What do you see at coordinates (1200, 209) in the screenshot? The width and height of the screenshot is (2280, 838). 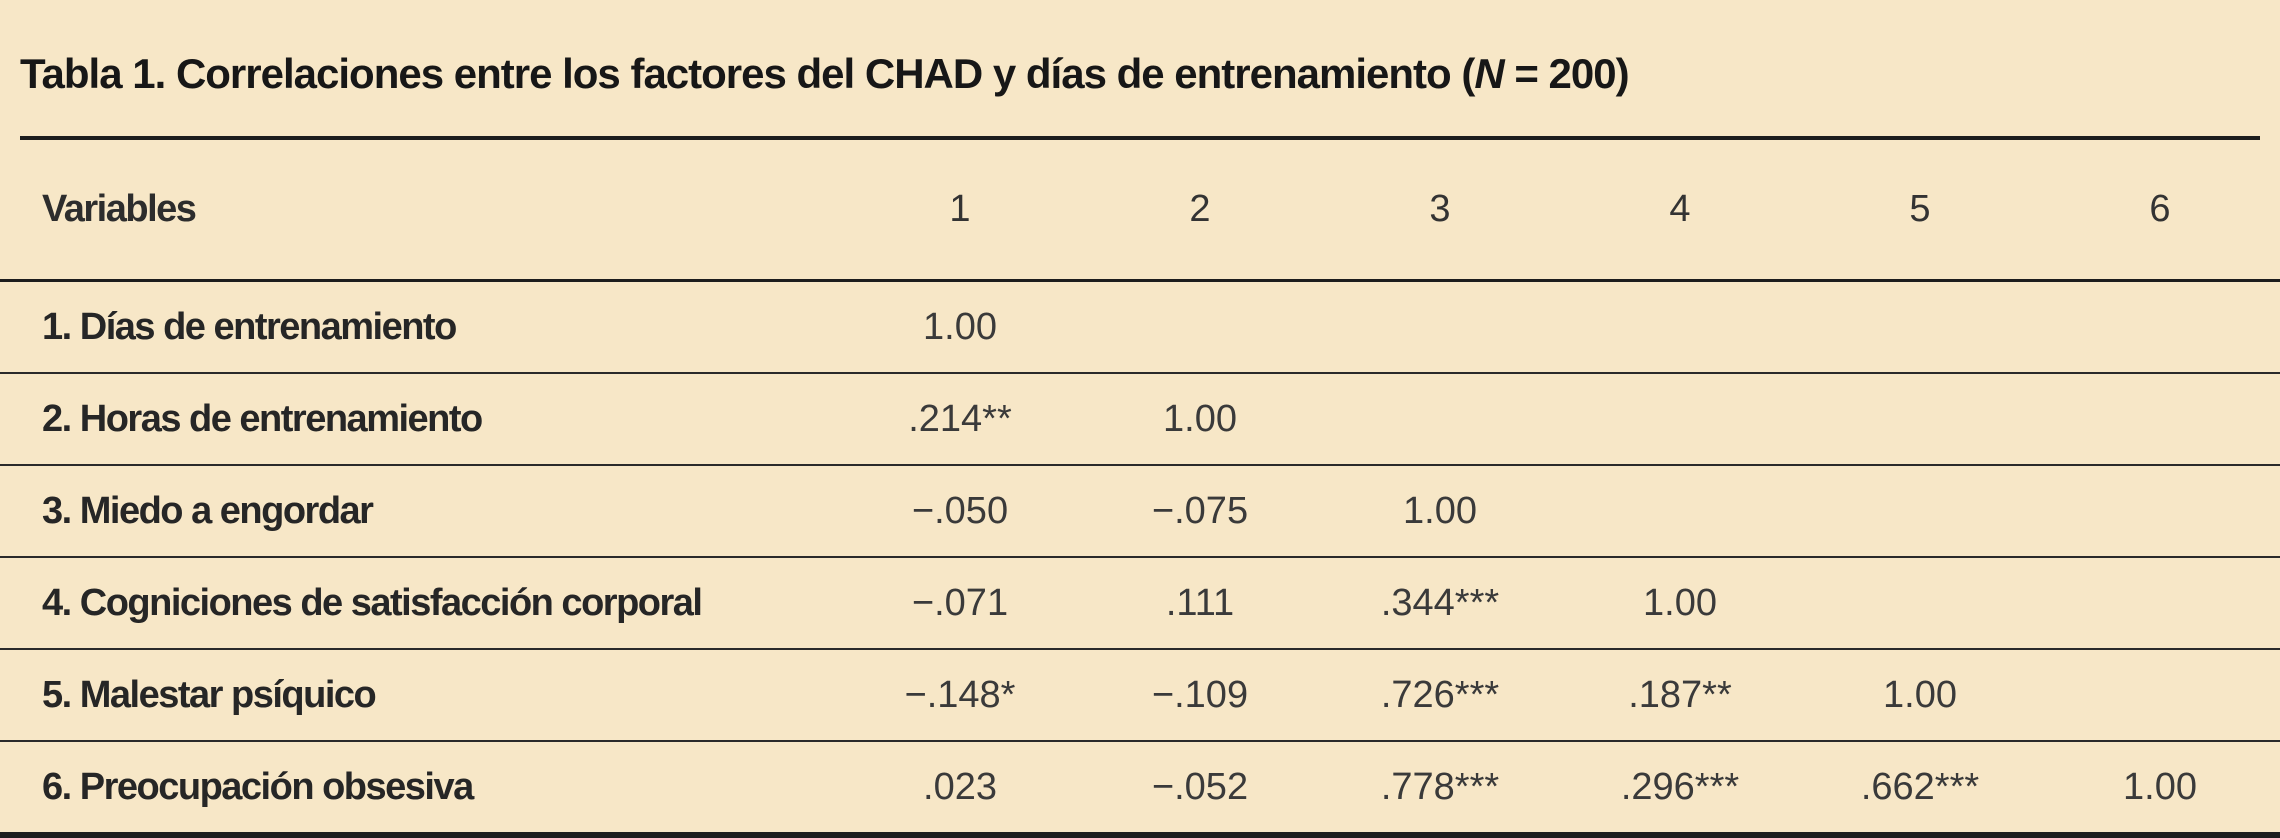 I see `column-header-2: 2` at bounding box center [1200, 209].